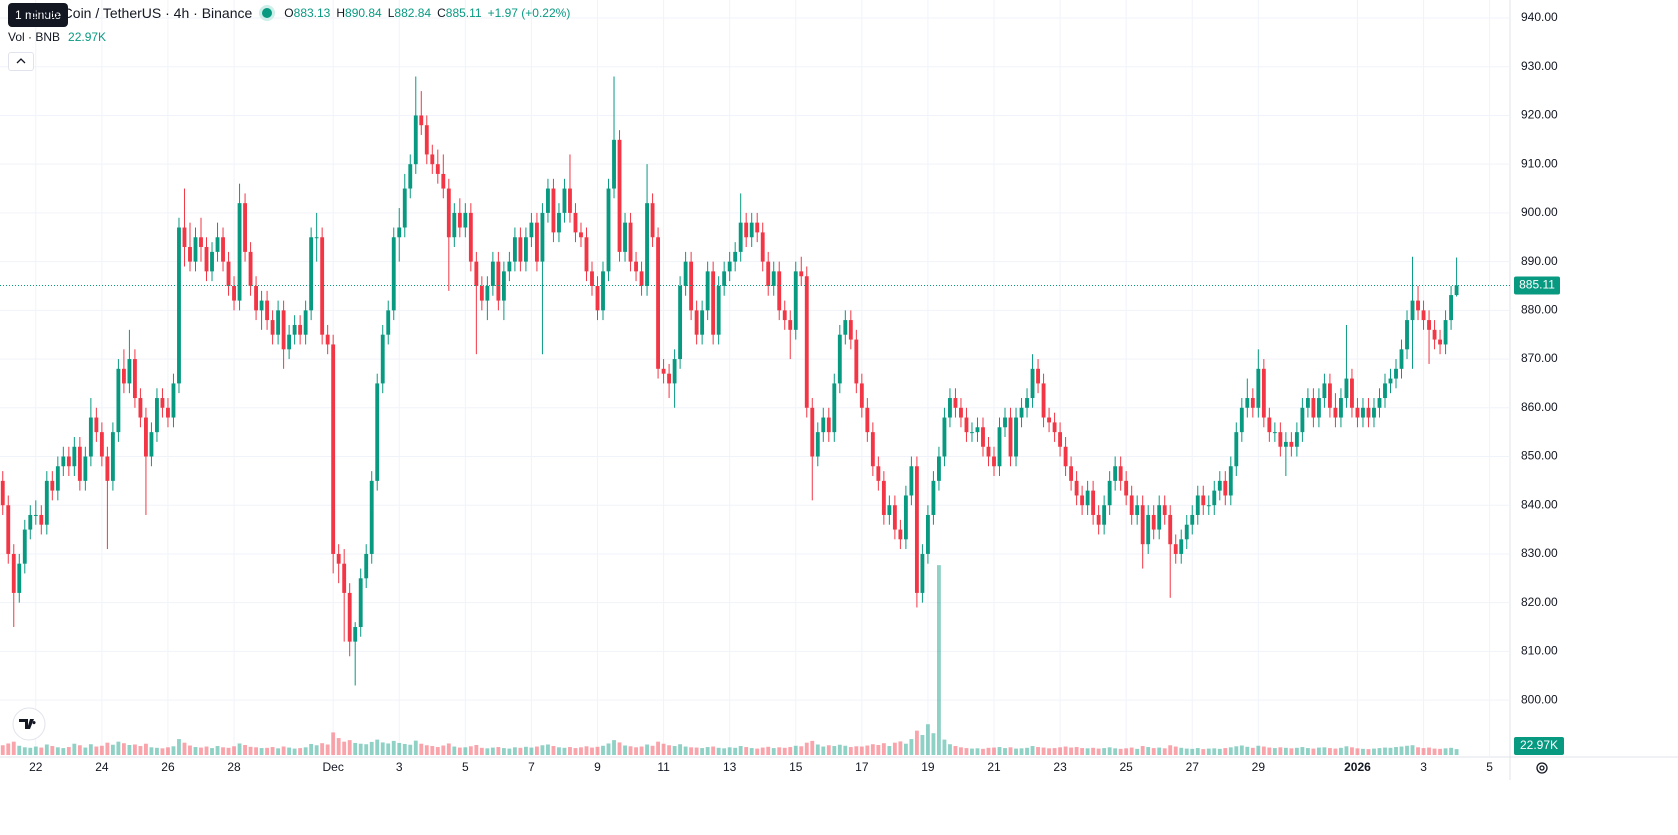  Describe the element at coordinates (168, 767) in the screenshot. I see `x-tick-label: 26` at that location.